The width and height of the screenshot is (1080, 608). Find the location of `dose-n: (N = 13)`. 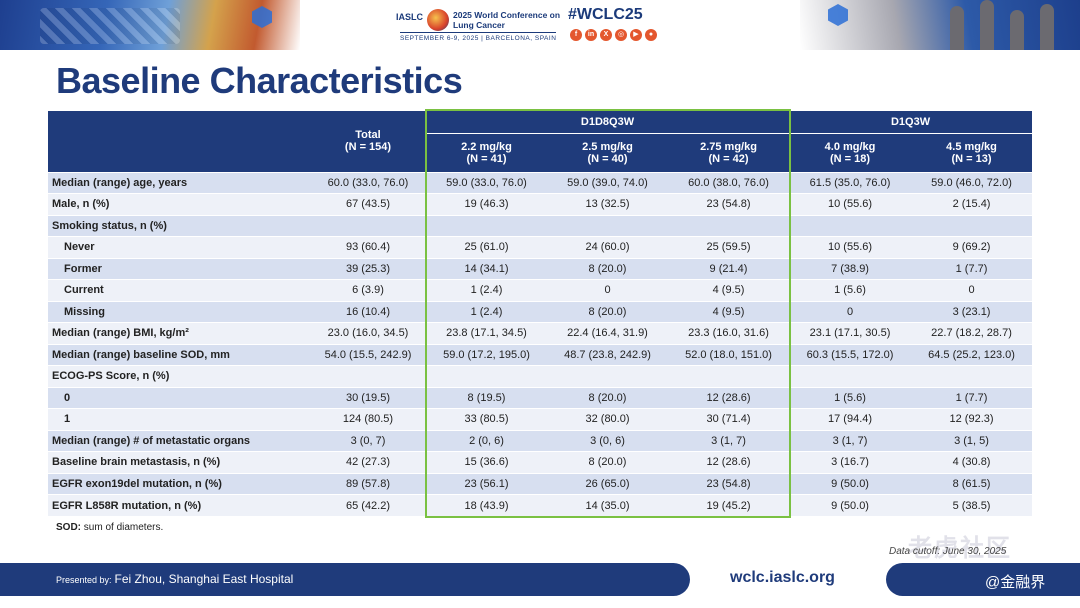

dose-n: (N = 13) is located at coordinates (971, 158).